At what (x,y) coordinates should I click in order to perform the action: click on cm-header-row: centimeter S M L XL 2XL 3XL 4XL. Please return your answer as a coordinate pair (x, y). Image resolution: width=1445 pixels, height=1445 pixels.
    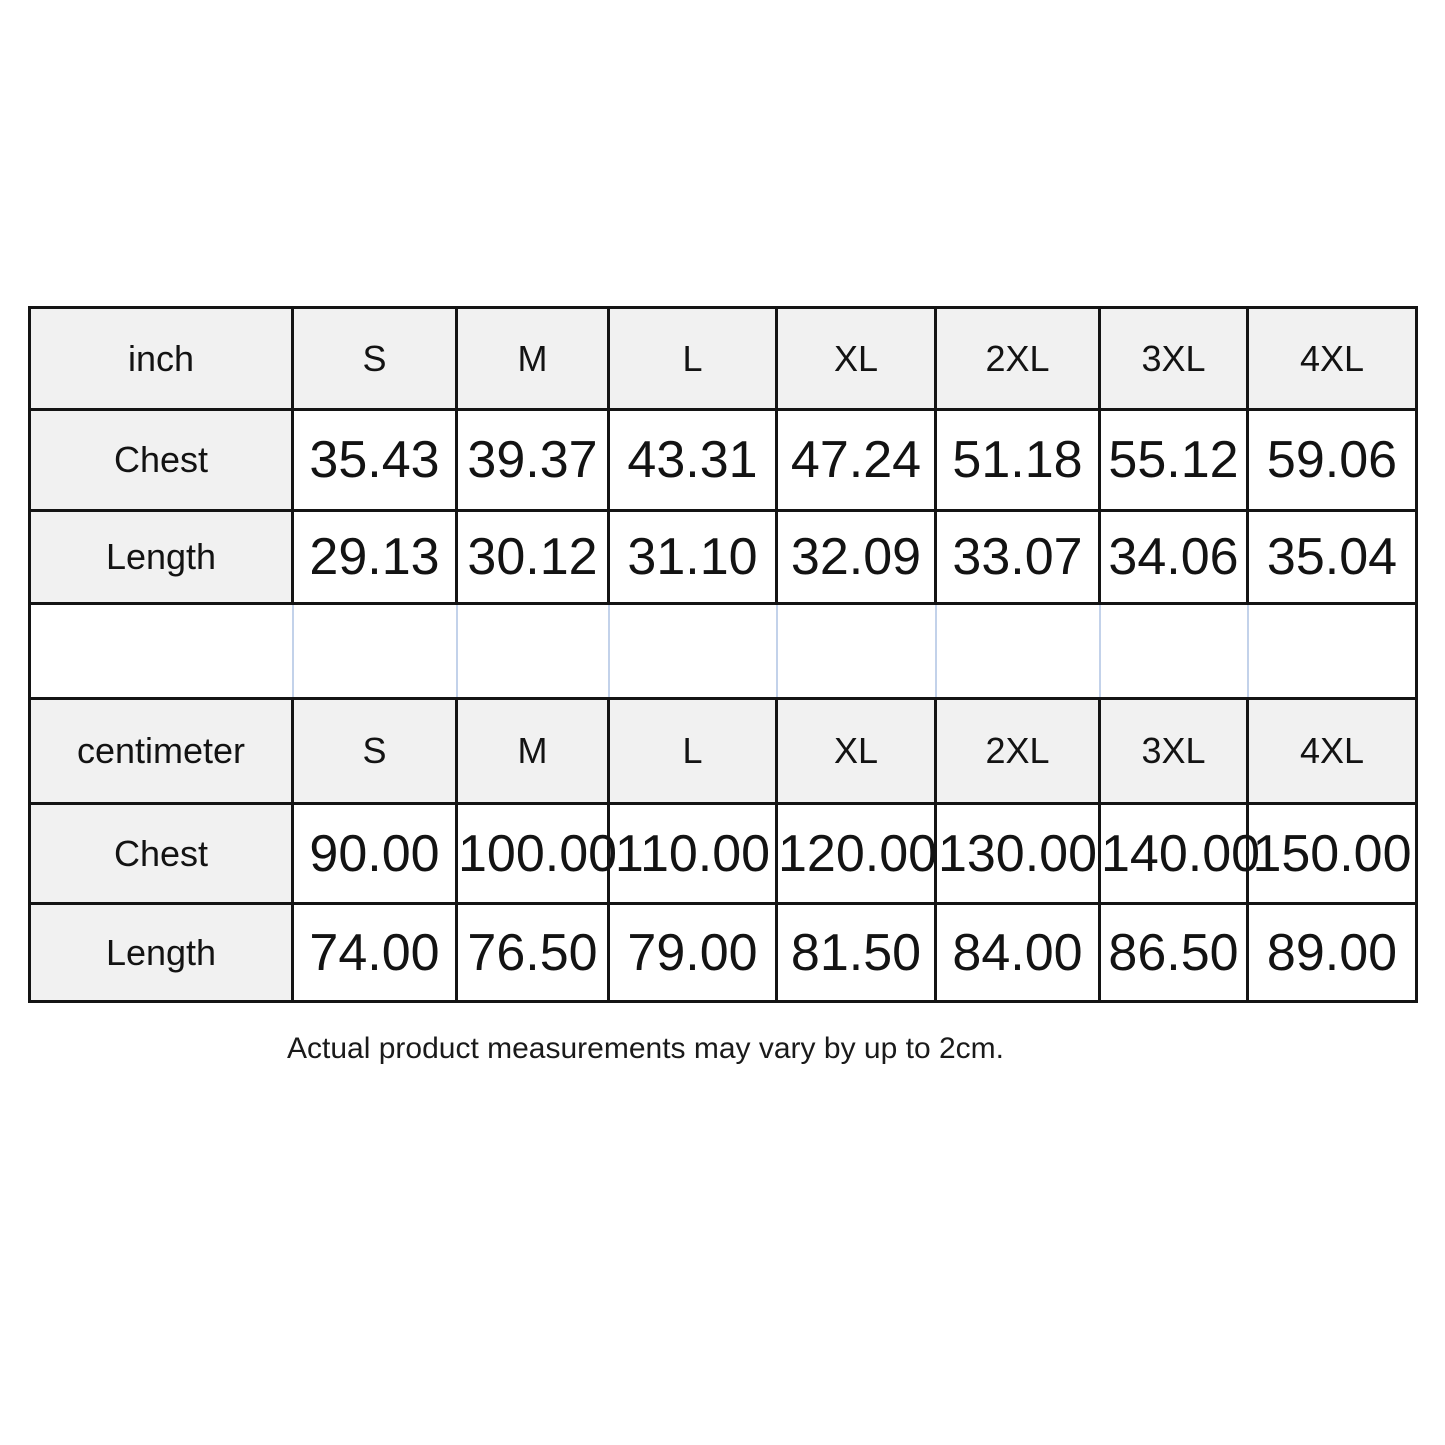
    Looking at the image, I should click on (723, 751).